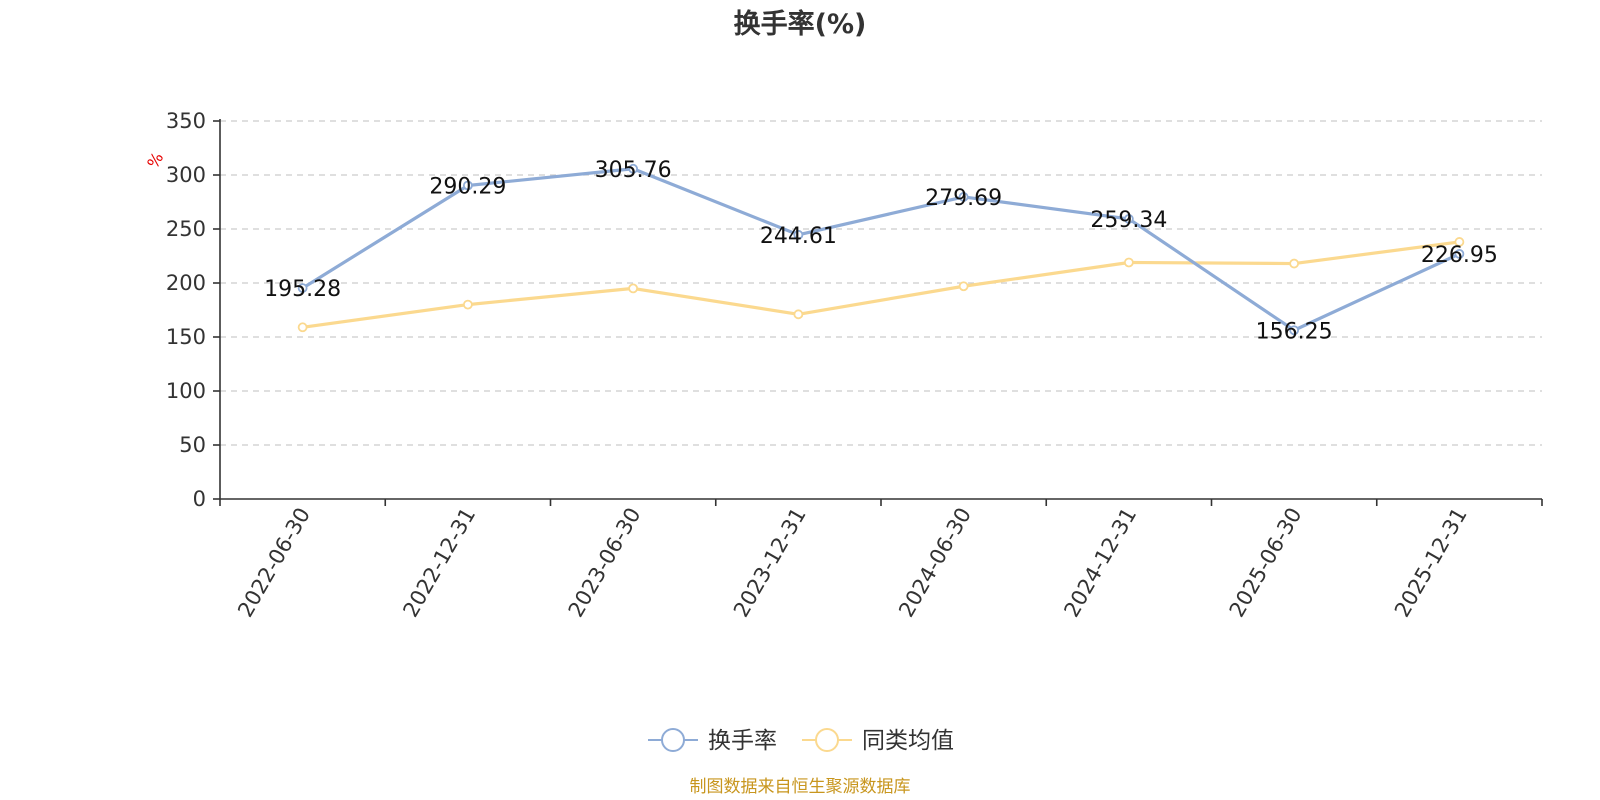  I want to click on data-label: 279.69, so click(963, 198).